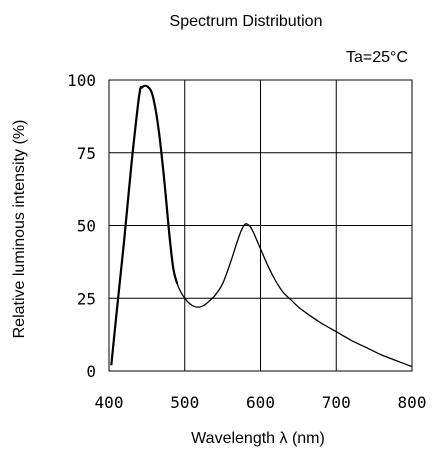 This screenshot has height=461, width=435. What do you see at coordinates (109, 402) in the screenshot?
I see `x-tick-label-400: 400` at bounding box center [109, 402].